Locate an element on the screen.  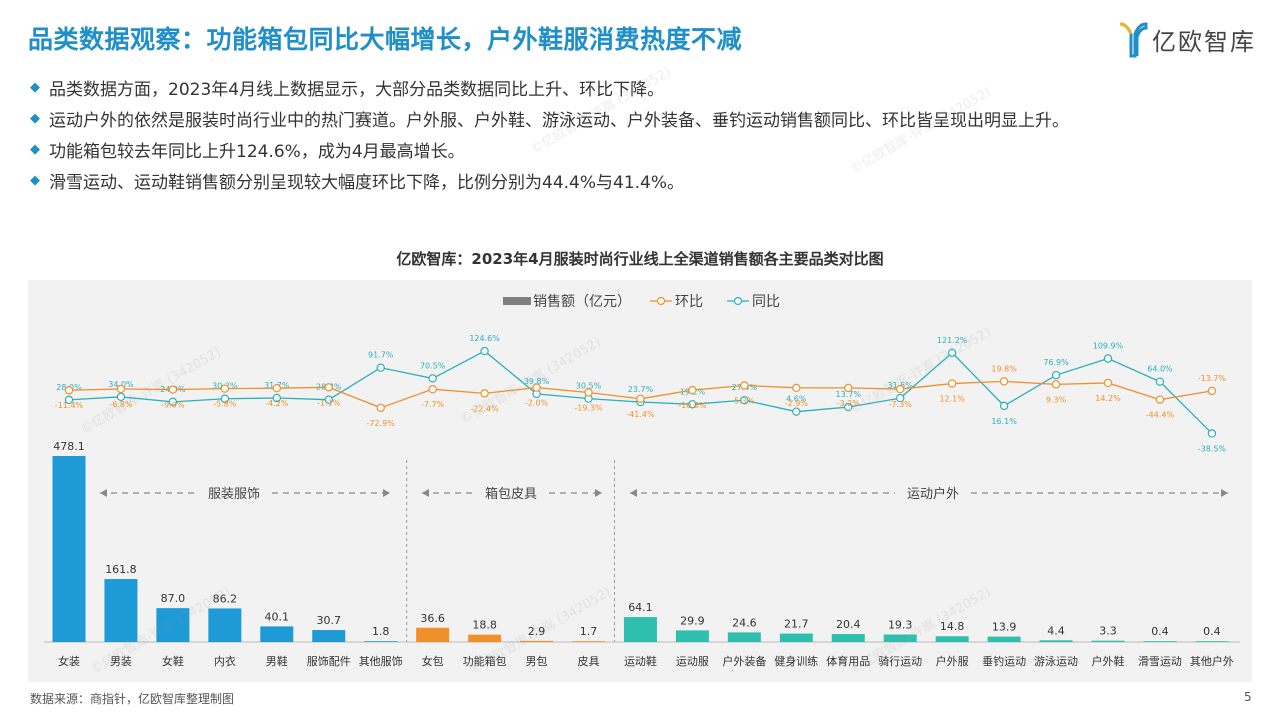
yoy-data-label: 91.7% is located at coordinates (381, 355).